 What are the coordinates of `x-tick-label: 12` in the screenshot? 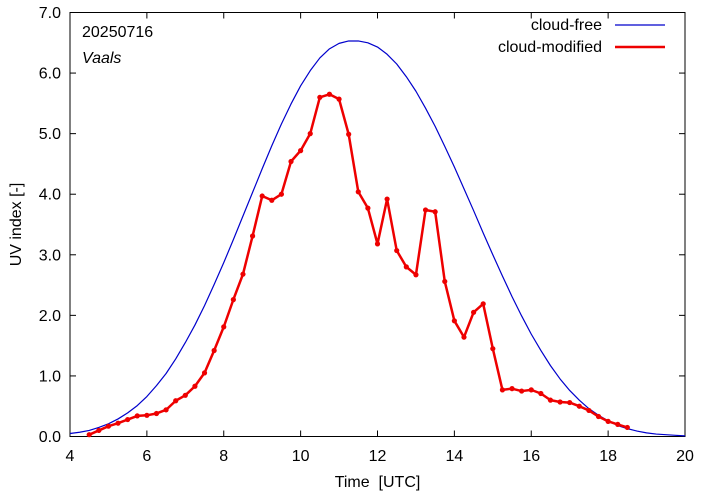 It's located at (378, 456).